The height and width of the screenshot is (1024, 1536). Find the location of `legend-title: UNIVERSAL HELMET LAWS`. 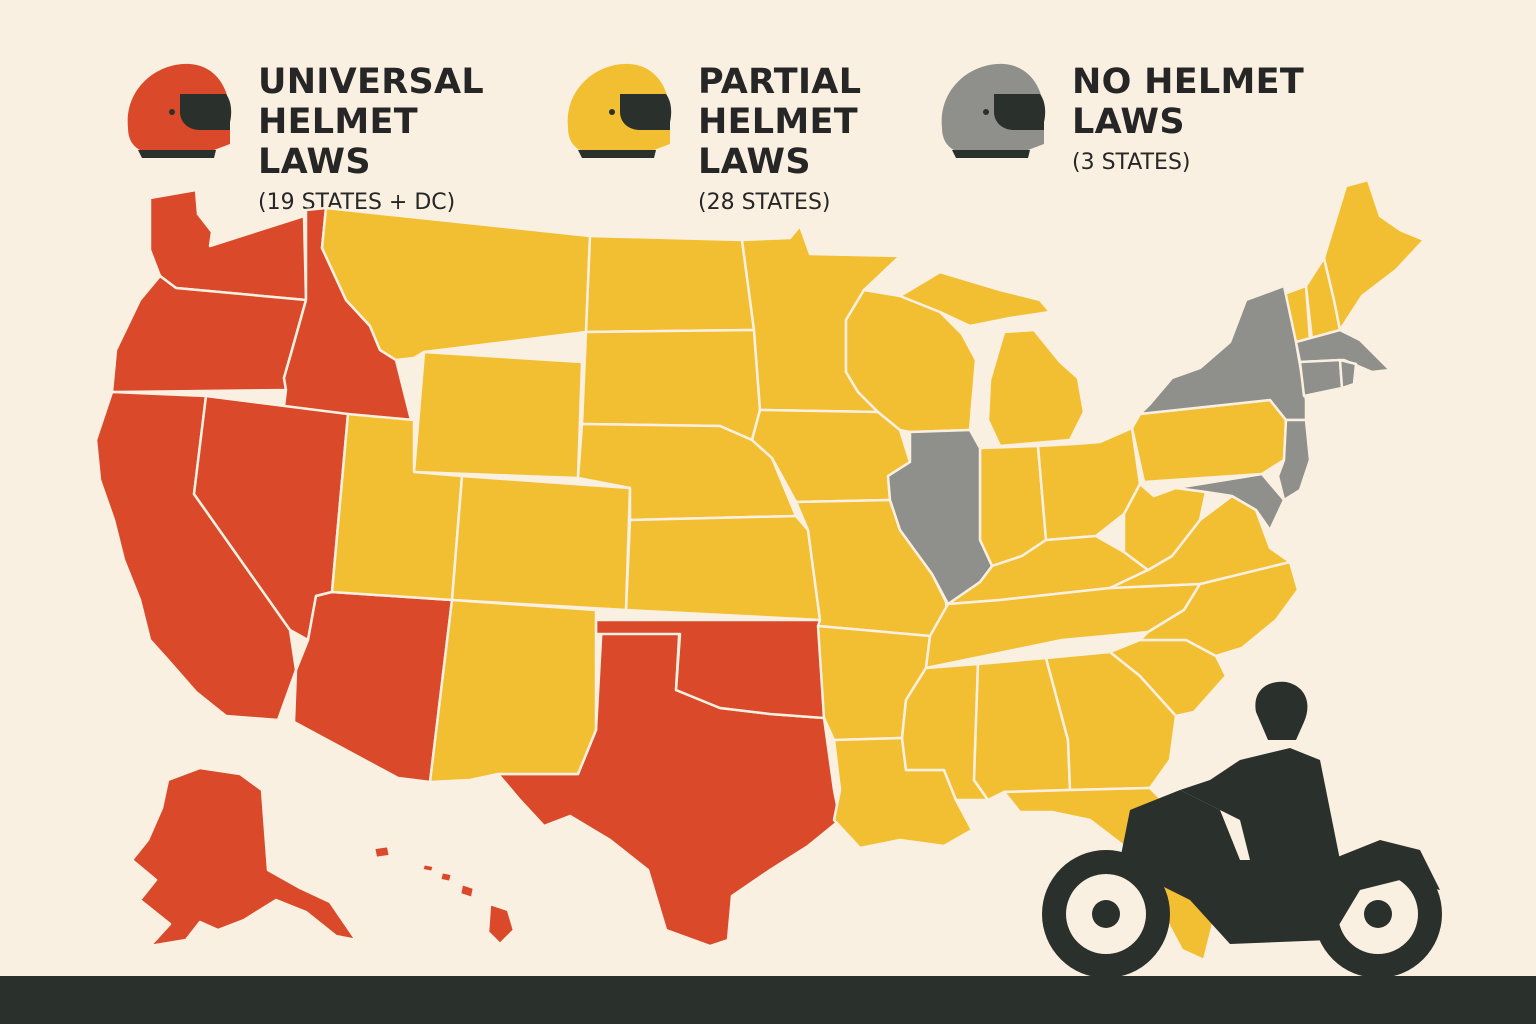

legend-title: UNIVERSAL HELMET LAWS is located at coordinates (371, 122).